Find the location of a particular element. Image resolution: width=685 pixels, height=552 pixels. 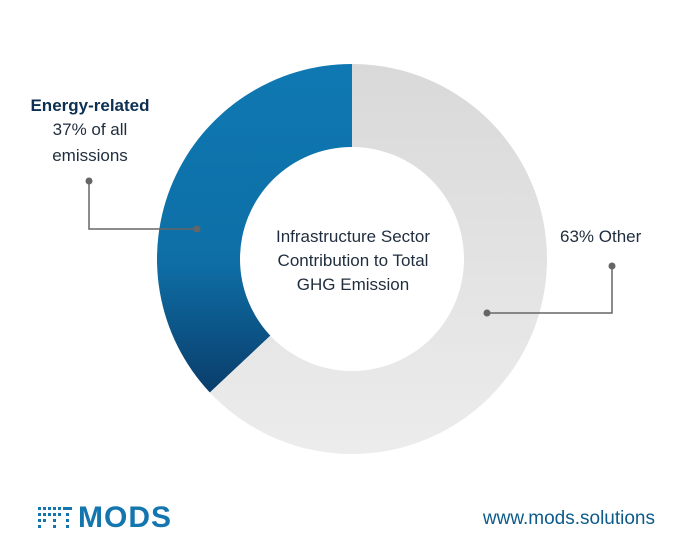

leader-line-energy is located at coordinates (142, 205).